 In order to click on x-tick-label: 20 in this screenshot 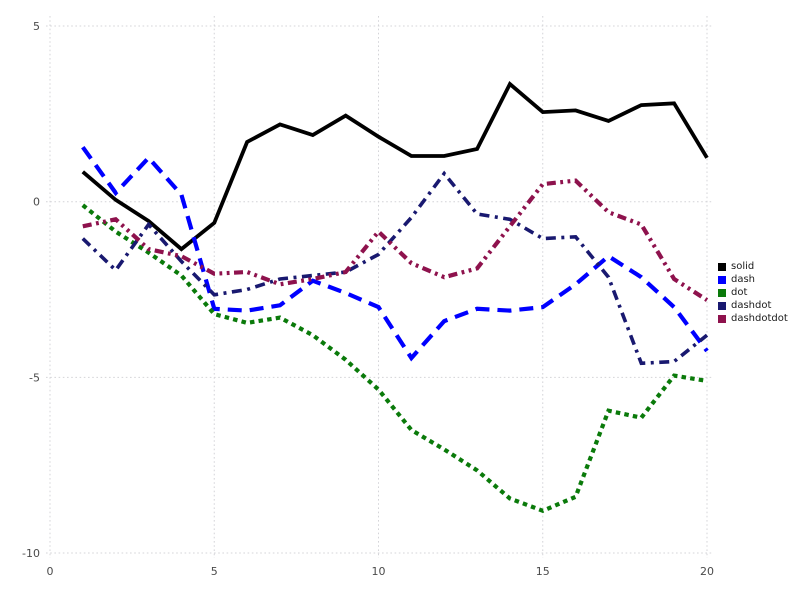, I will do `click(707, 571)`.